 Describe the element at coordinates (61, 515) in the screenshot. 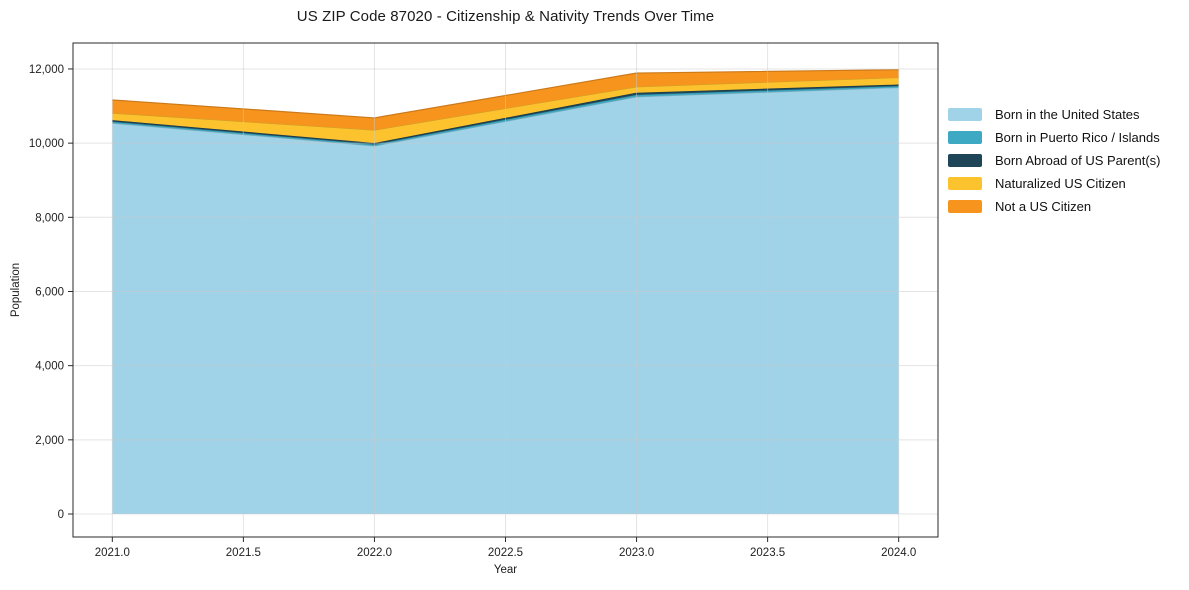

I see `y-tick-label: 0` at that location.